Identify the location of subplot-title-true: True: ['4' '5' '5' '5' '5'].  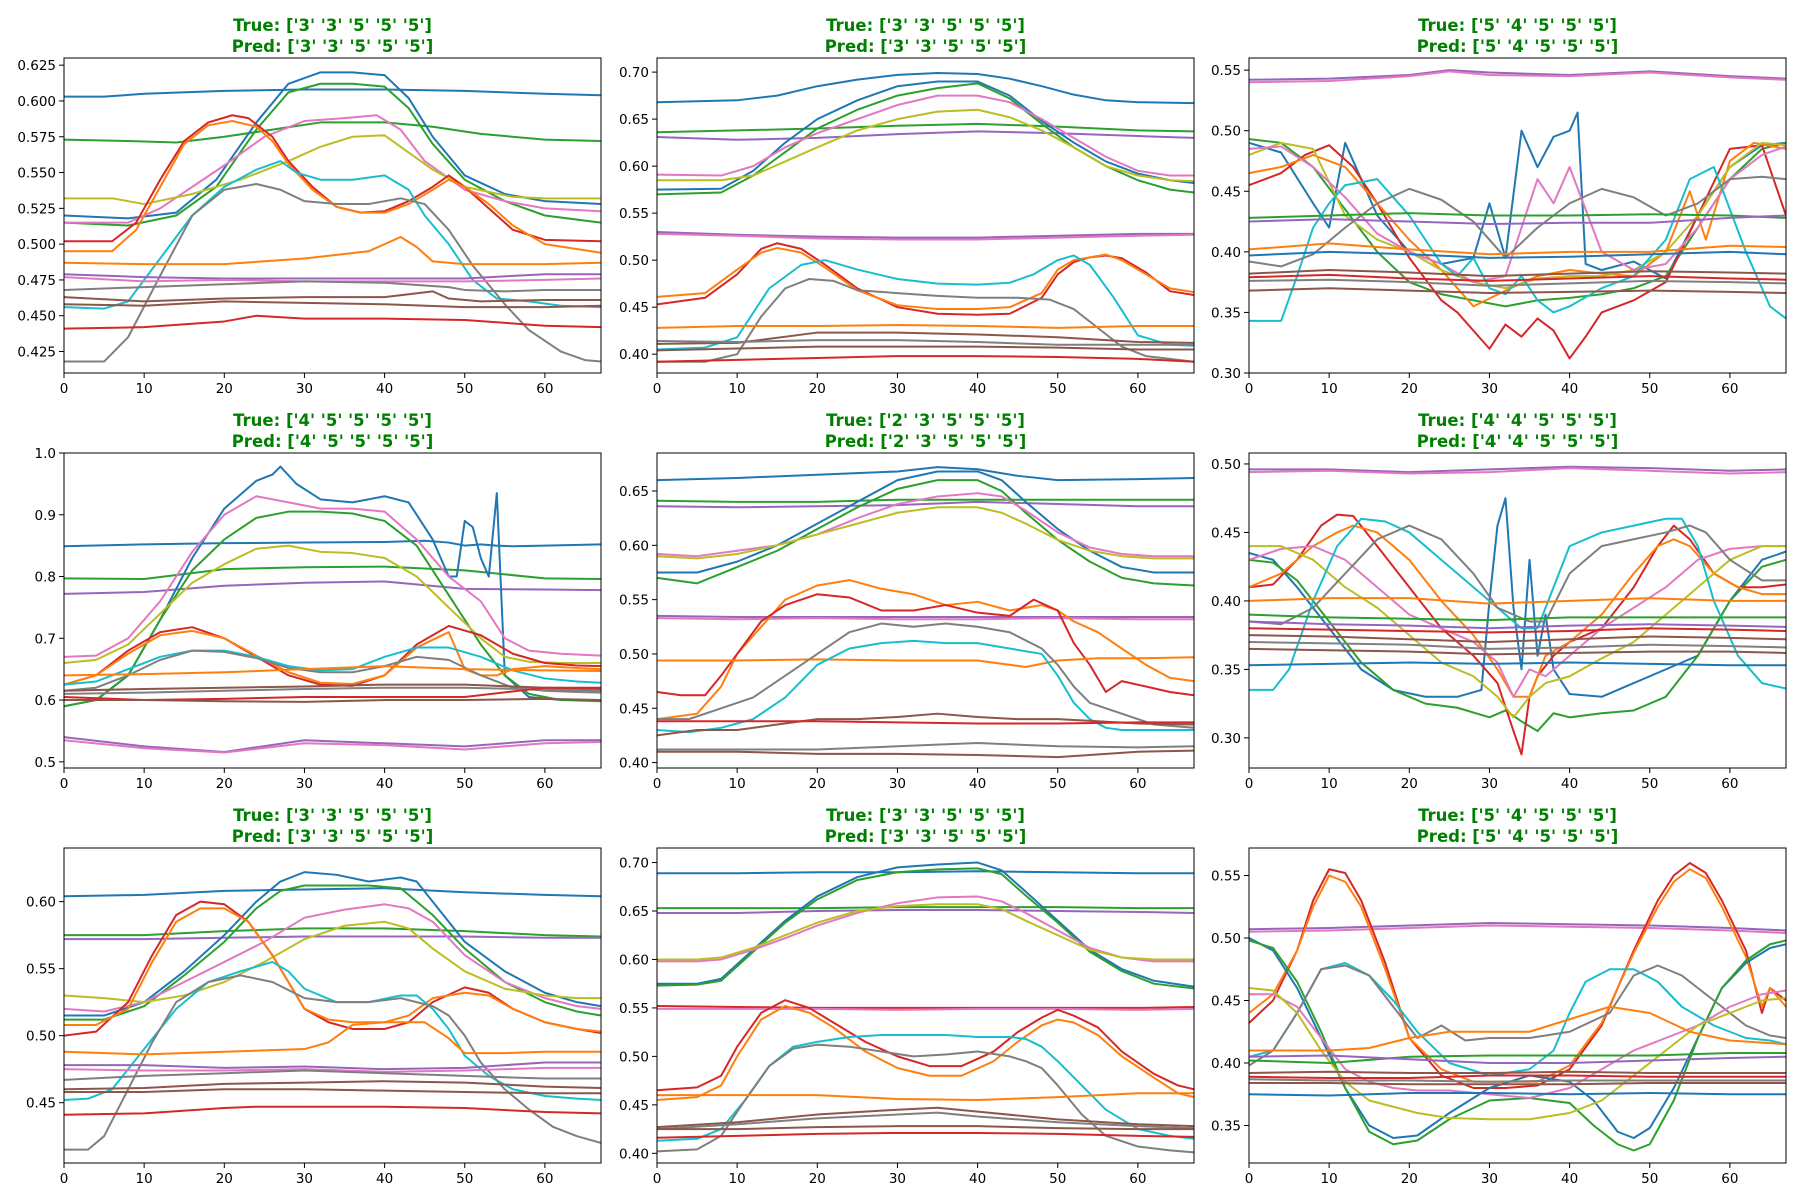
(332, 420).